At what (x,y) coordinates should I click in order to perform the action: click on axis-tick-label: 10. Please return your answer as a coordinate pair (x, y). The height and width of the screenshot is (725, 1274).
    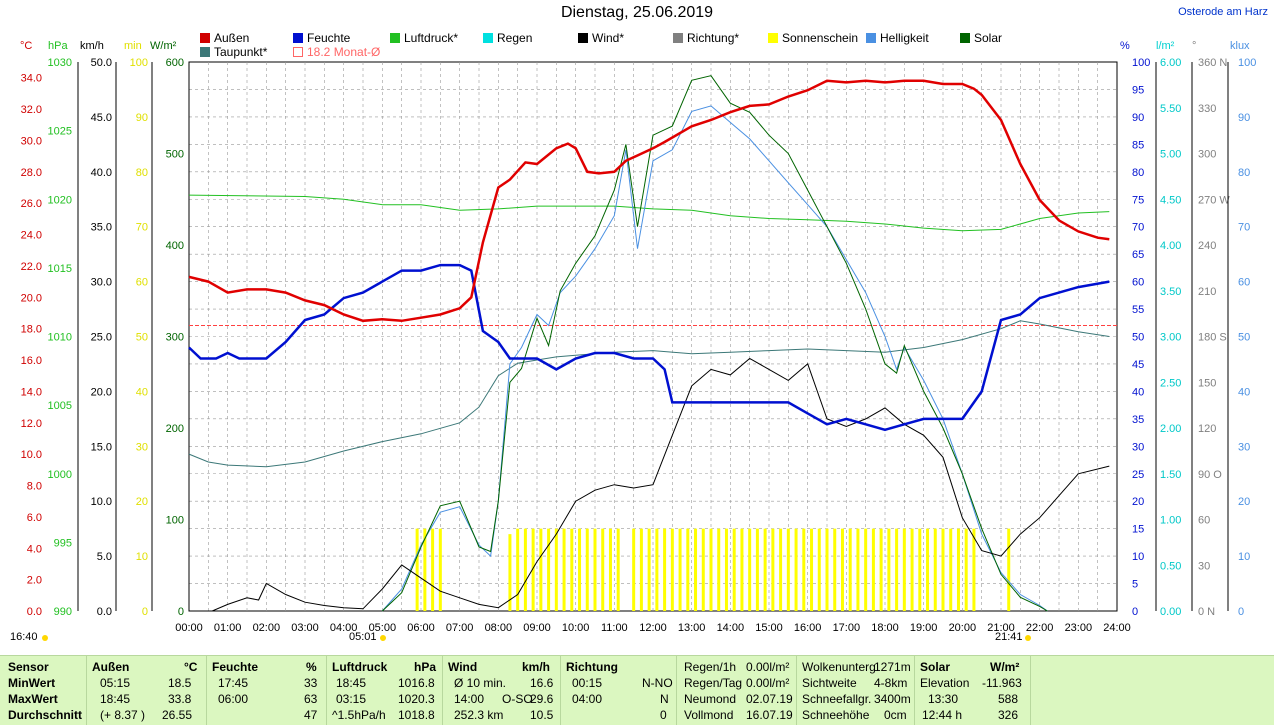
    Looking at the image, I should click on (1244, 557).